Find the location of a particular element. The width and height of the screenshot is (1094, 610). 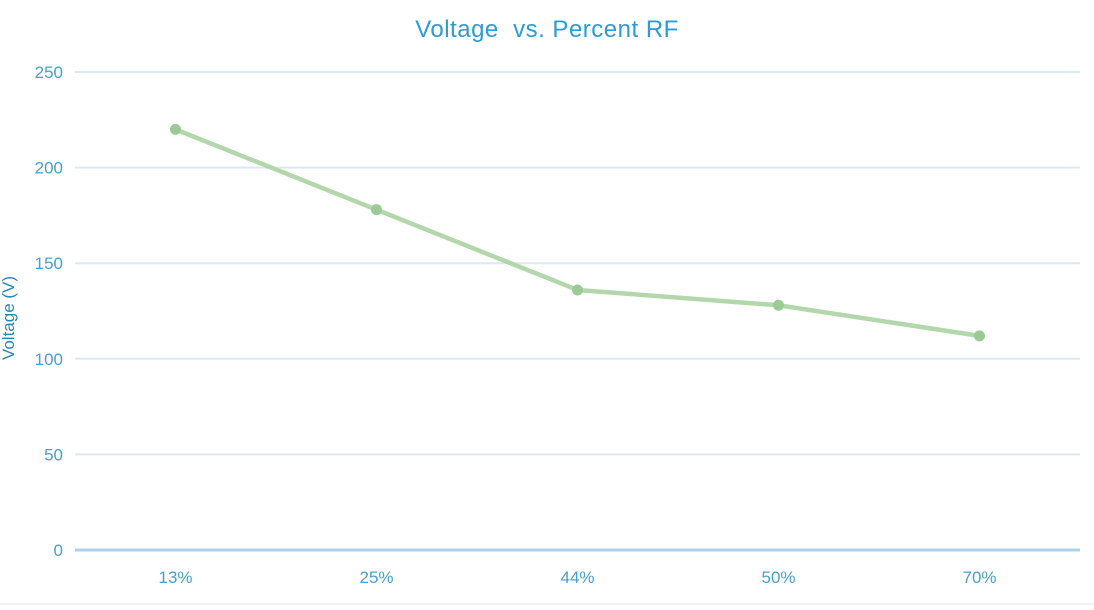

x-tick-label: 13% is located at coordinates (175, 577).